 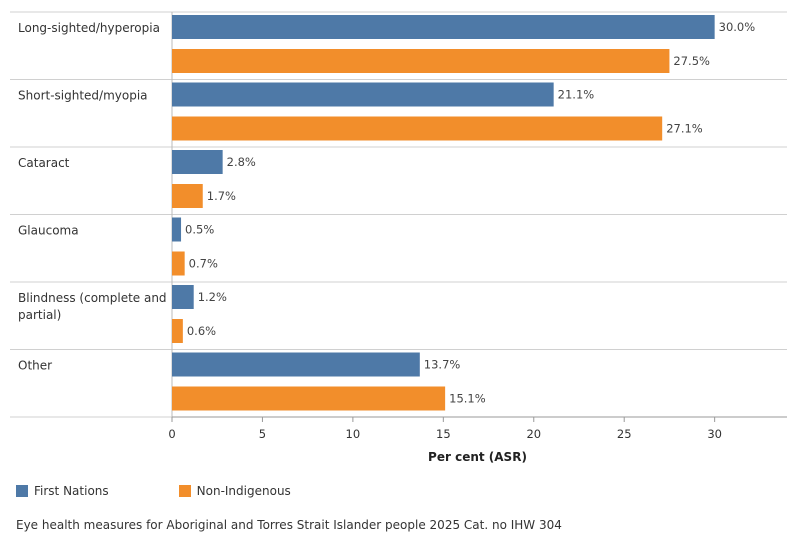 What do you see at coordinates (442, 365) in the screenshot?
I see `data-label-first-nations: 13.7%` at bounding box center [442, 365].